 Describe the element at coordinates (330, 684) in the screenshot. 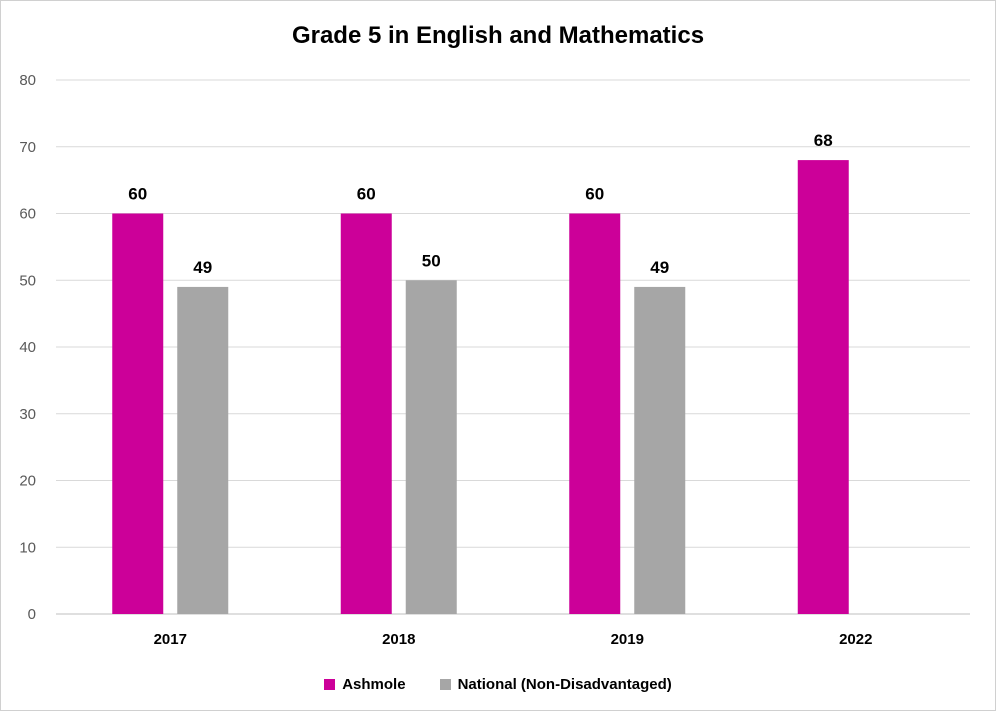

I see `legend-swatch-ashmole` at that location.